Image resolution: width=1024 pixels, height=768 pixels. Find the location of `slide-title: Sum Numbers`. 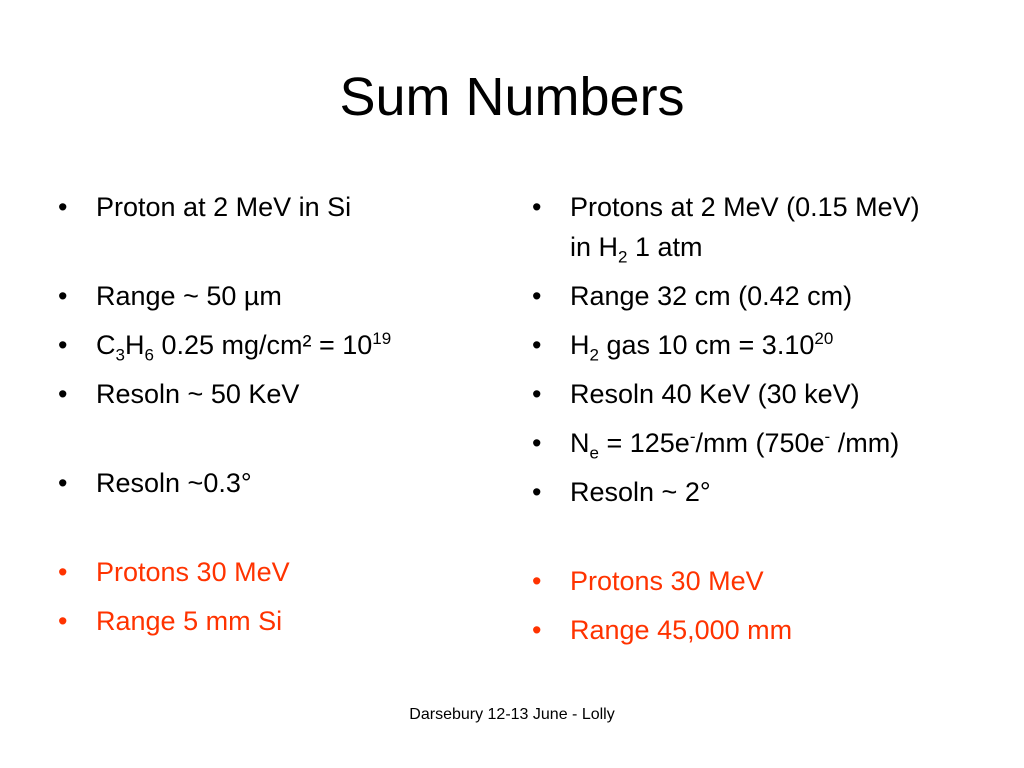

slide-title: Sum Numbers is located at coordinates (512, 97).